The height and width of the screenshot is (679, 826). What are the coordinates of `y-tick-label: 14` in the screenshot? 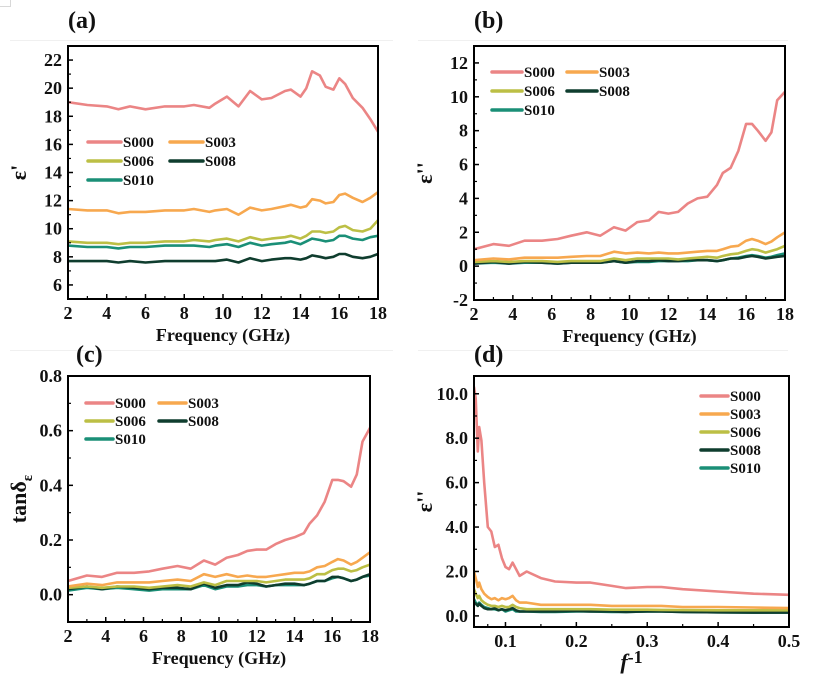 It's located at (53, 173).